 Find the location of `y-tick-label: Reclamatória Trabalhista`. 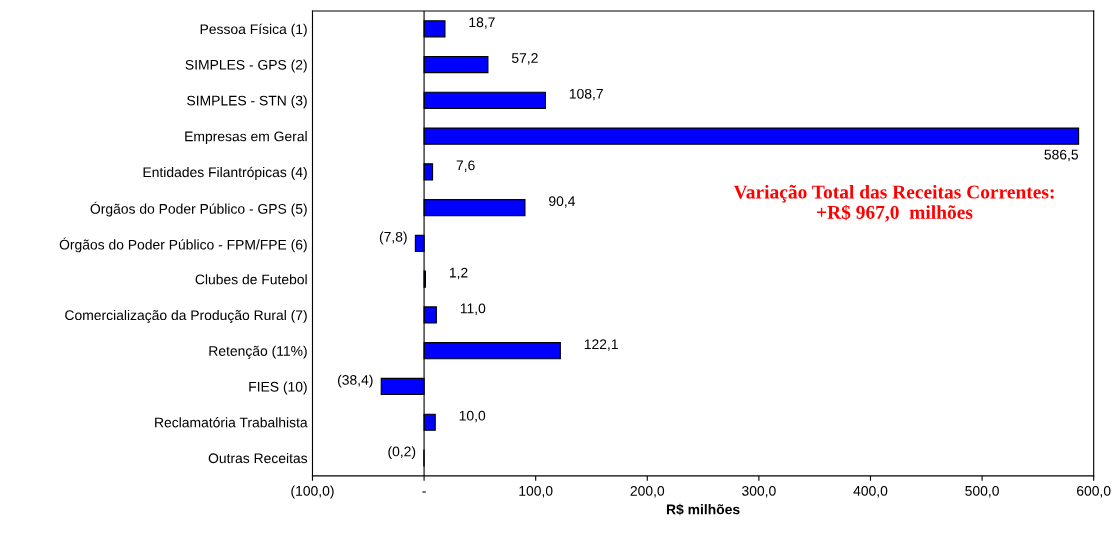

y-tick-label: Reclamatória Trabalhista is located at coordinates (231, 422).